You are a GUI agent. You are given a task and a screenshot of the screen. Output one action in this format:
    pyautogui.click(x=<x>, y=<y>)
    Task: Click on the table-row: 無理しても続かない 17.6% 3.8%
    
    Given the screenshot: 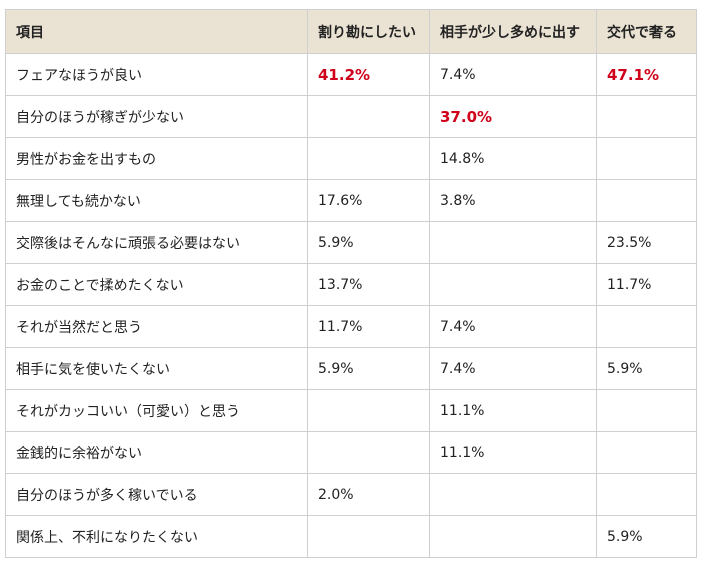 What is the action you would take?
    pyautogui.click(x=351, y=200)
    